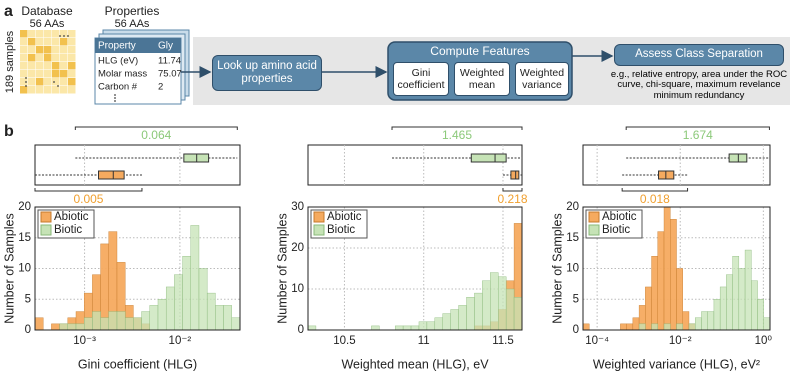 The width and height of the screenshot is (793, 378). What do you see at coordinates (118, 87) in the screenshot?
I see `table-cell: Carbon #` at bounding box center [118, 87].